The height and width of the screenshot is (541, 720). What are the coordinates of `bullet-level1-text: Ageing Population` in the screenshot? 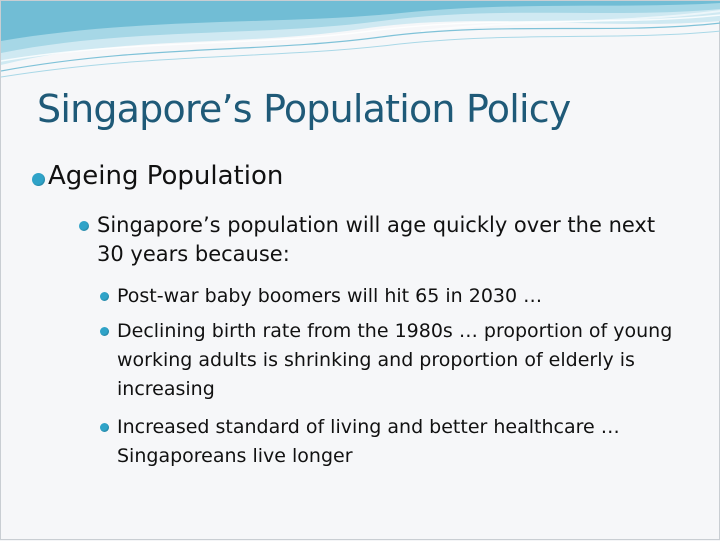 It's located at (166, 176).